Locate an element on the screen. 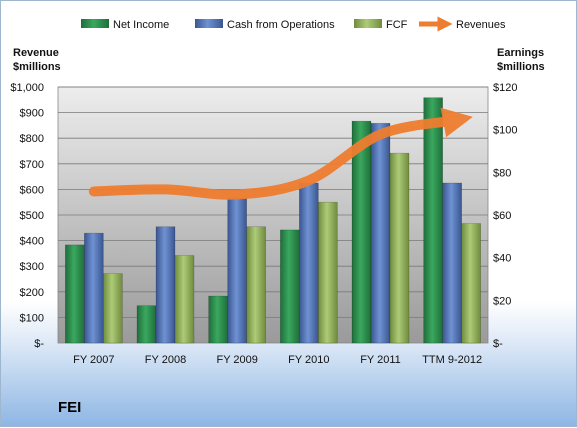  right-tick-label: $40 is located at coordinates (502, 259).